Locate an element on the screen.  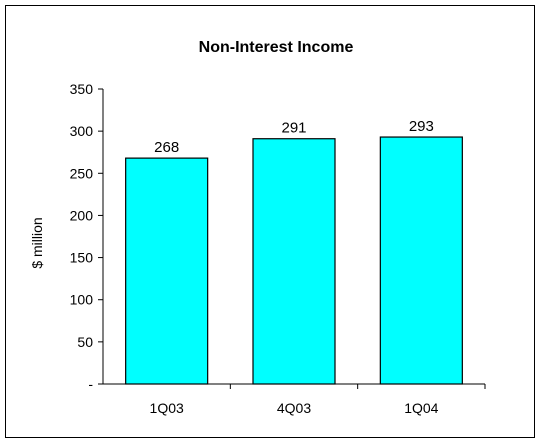
bar-4q03 is located at coordinates (294, 261).